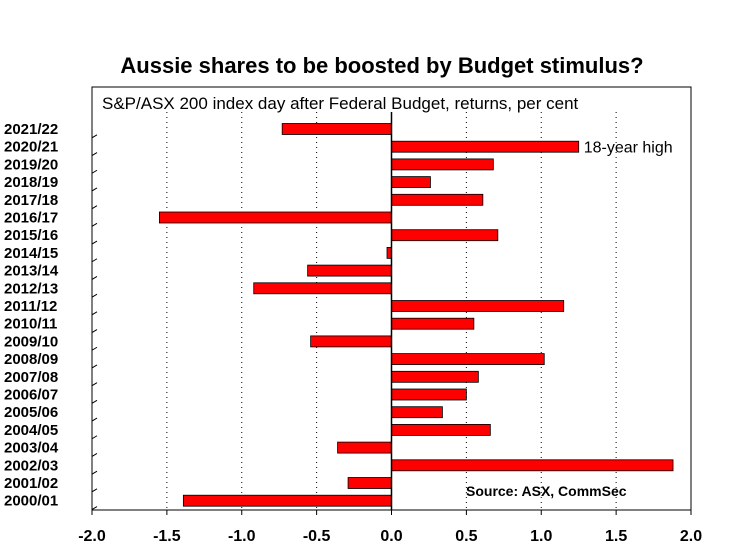  Describe the element at coordinates (31, 218) in the screenshot. I see `category-label: 2016/17` at that location.